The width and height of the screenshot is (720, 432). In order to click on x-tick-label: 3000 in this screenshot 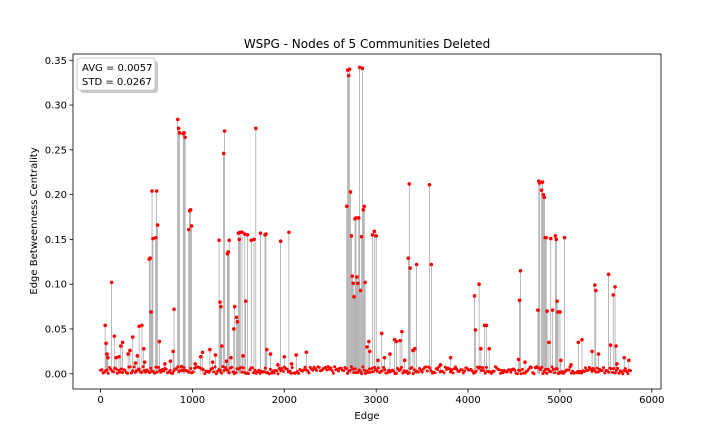, I will do `click(375, 400)`.